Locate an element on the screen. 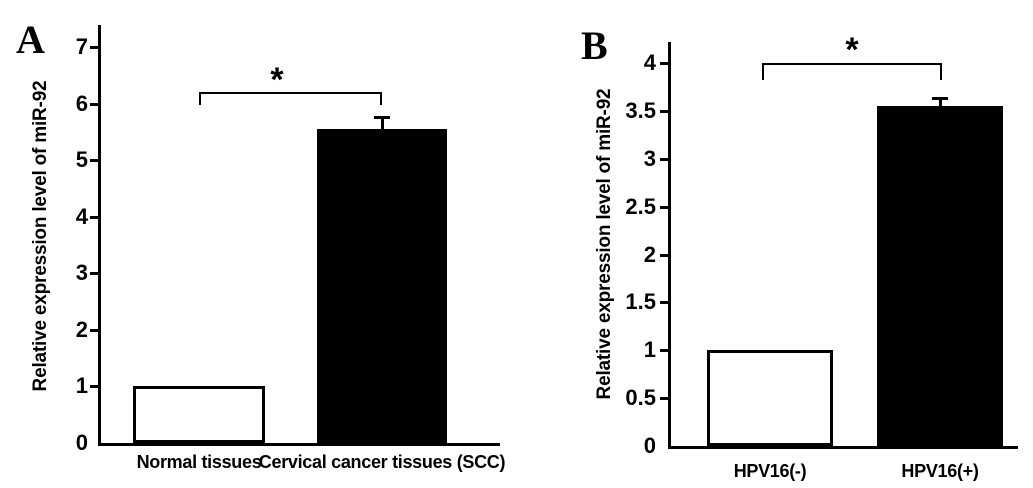 The image size is (1033, 488). y-tick-label-a: 7 is located at coordinates (81, 46).